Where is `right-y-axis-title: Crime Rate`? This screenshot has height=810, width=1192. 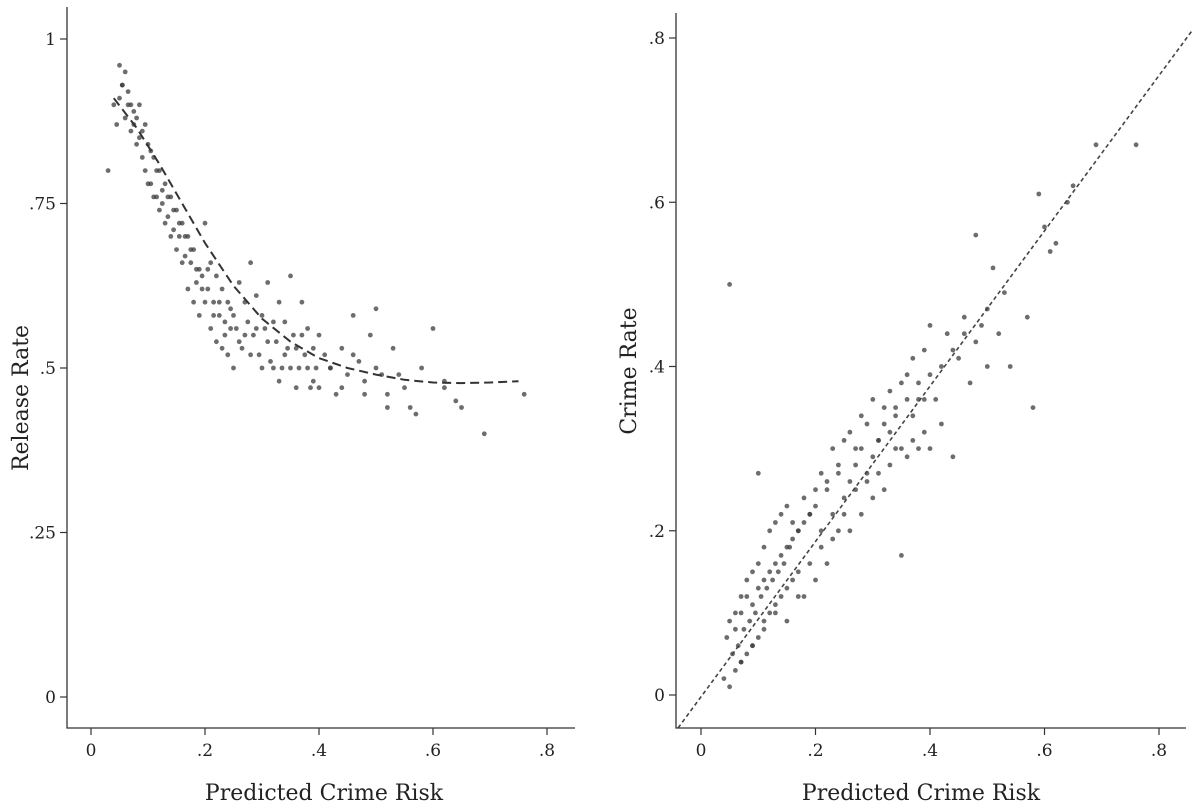 right-y-axis-title: Crime Rate is located at coordinates (629, 370).